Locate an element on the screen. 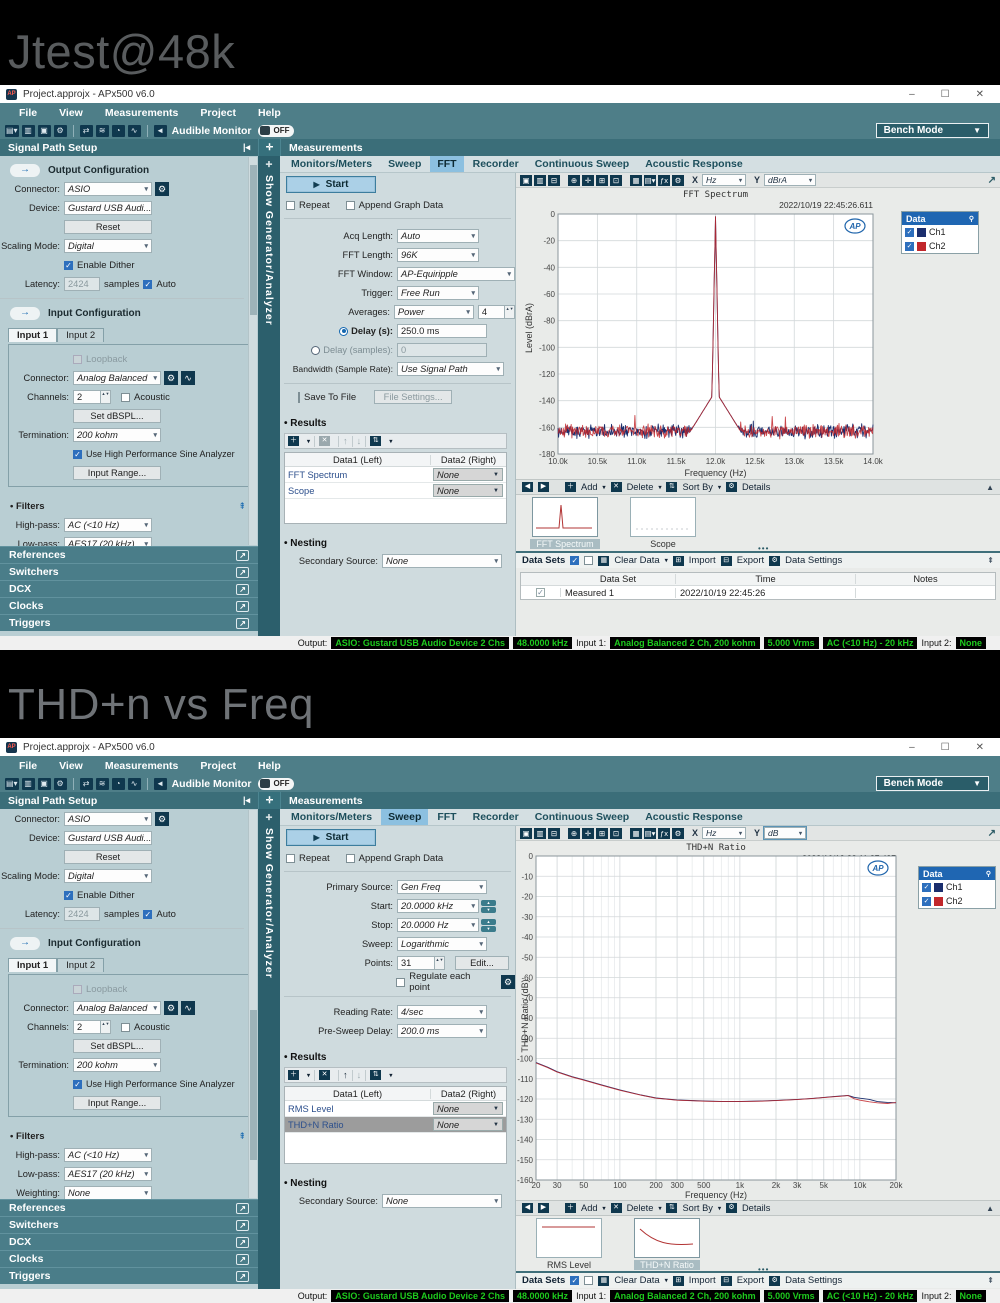  sweep-type-select: Logarithmic ▾ is located at coordinates (442, 944).